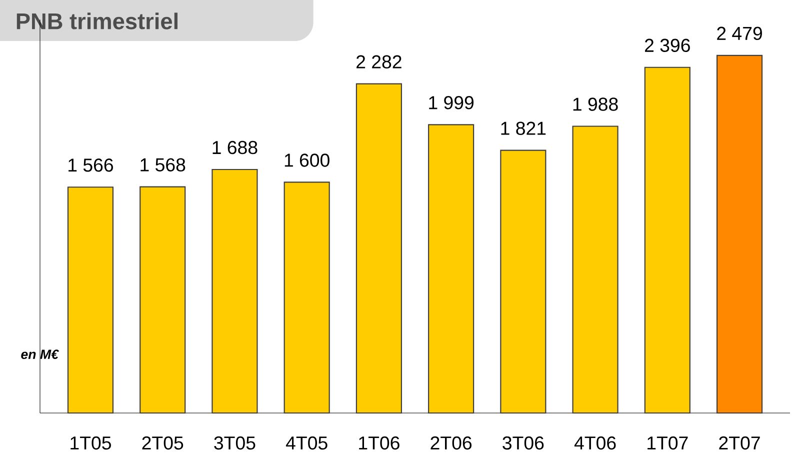 This screenshot has height=457, width=795. Describe the element at coordinates (163, 443) in the screenshot. I see `x-tick-label: 2T05` at that location.